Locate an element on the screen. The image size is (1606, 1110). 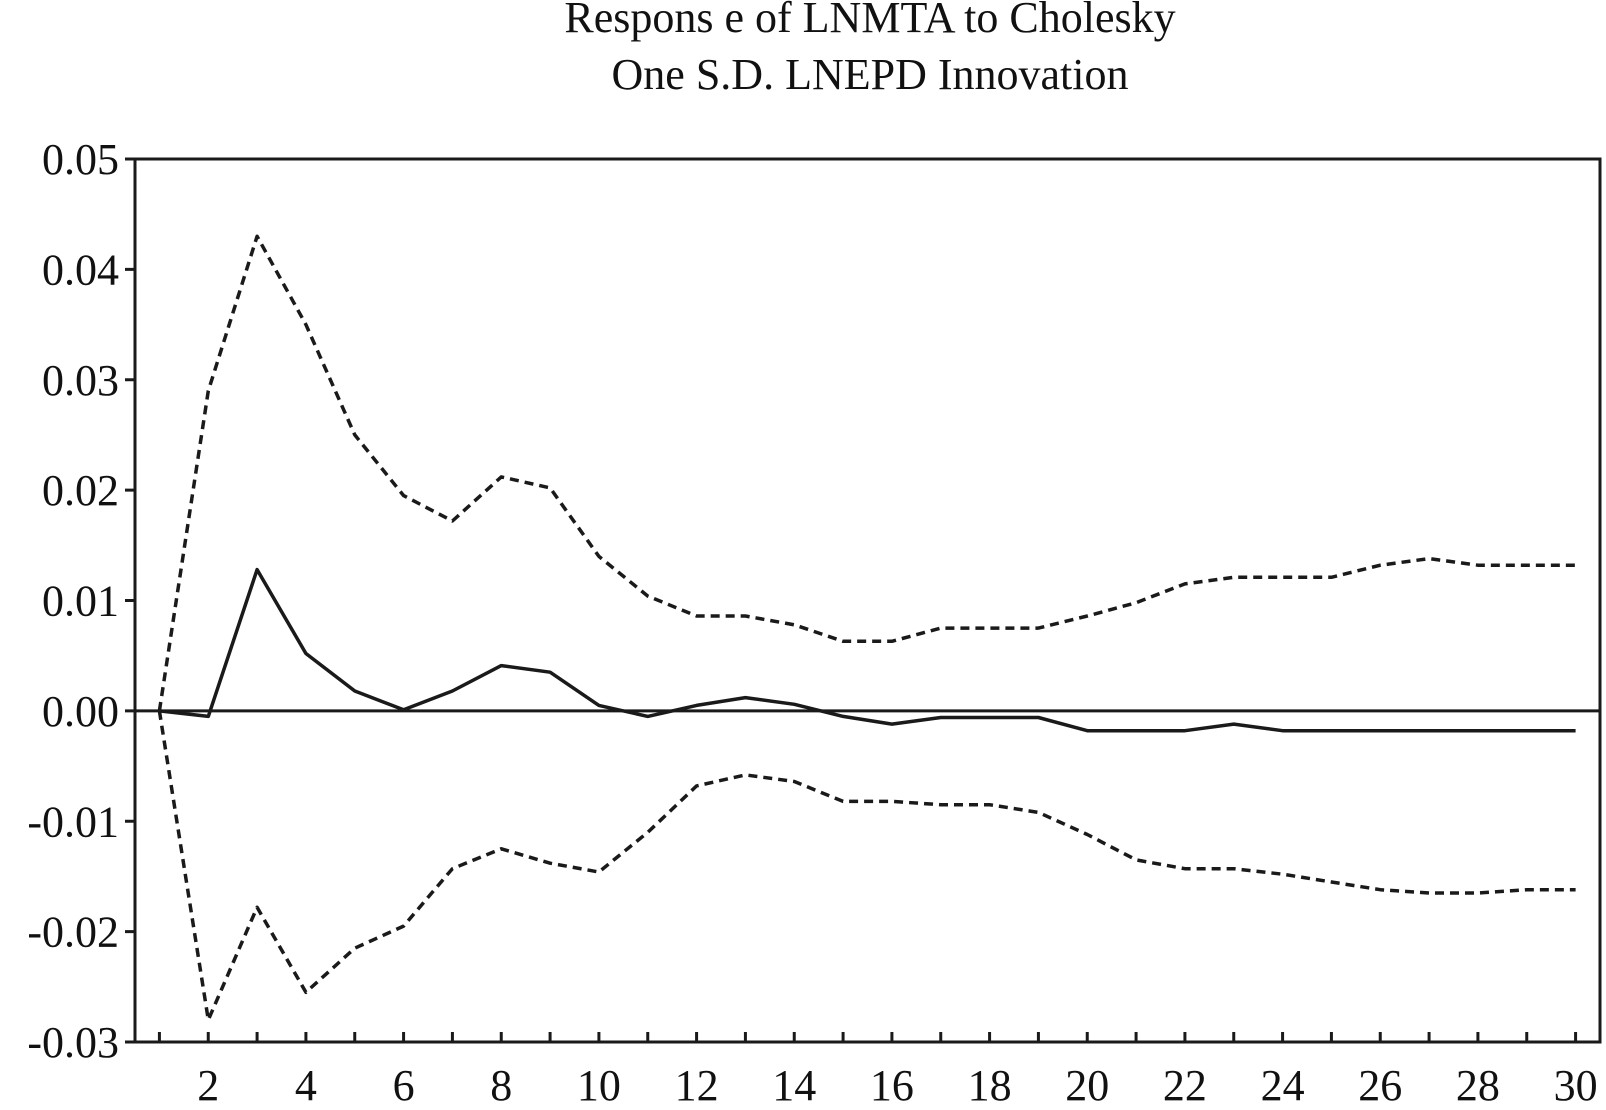
x-tick-label: 10 is located at coordinates (599, 1083).